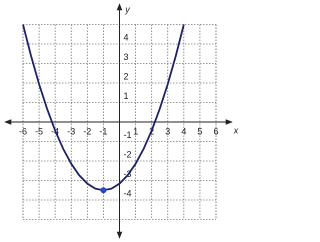  What do you see at coordinates (128, 174) in the screenshot?
I see `y-tick-label: -3` at bounding box center [128, 174].